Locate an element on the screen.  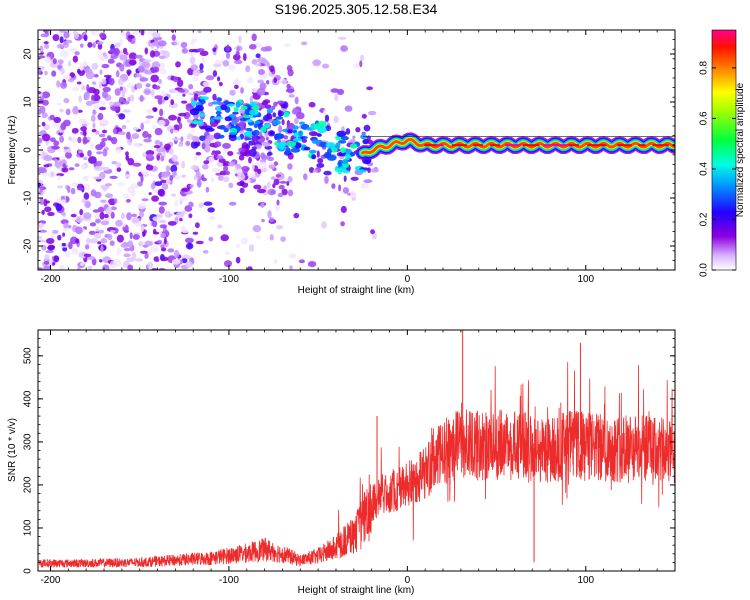
snr-y-tick-label: 300 is located at coordinates (28, 441).